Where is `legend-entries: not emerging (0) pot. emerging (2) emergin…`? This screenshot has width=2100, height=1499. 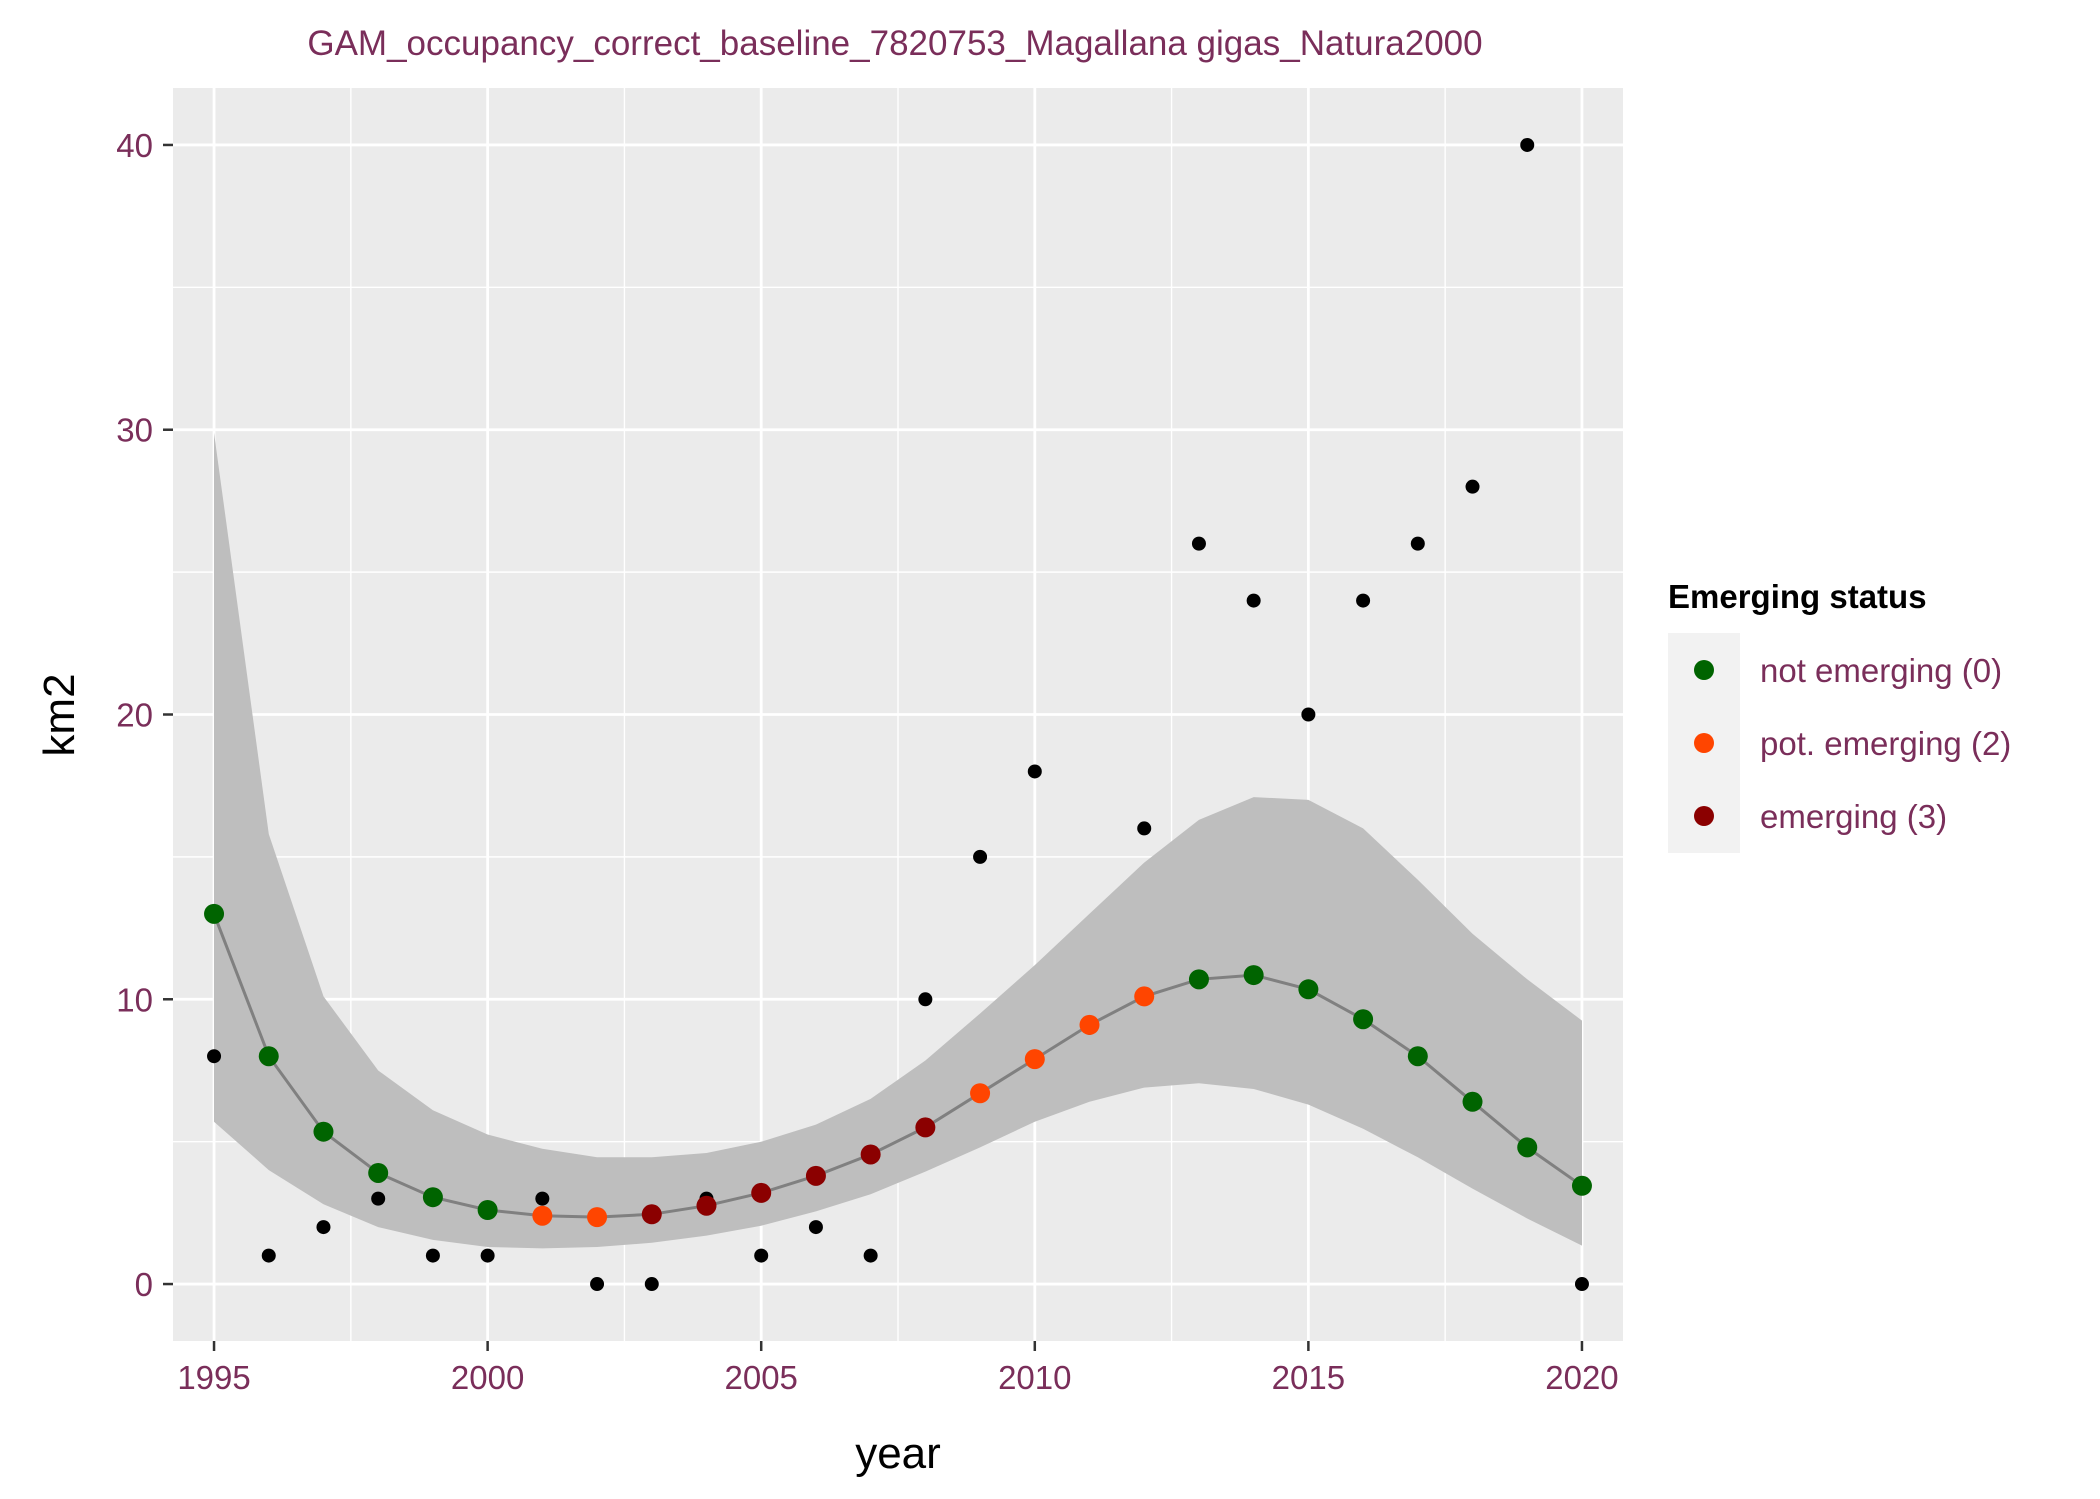 legend-entries: not emerging (0) pot. emerging (2) emergin… is located at coordinates (1852, 743).